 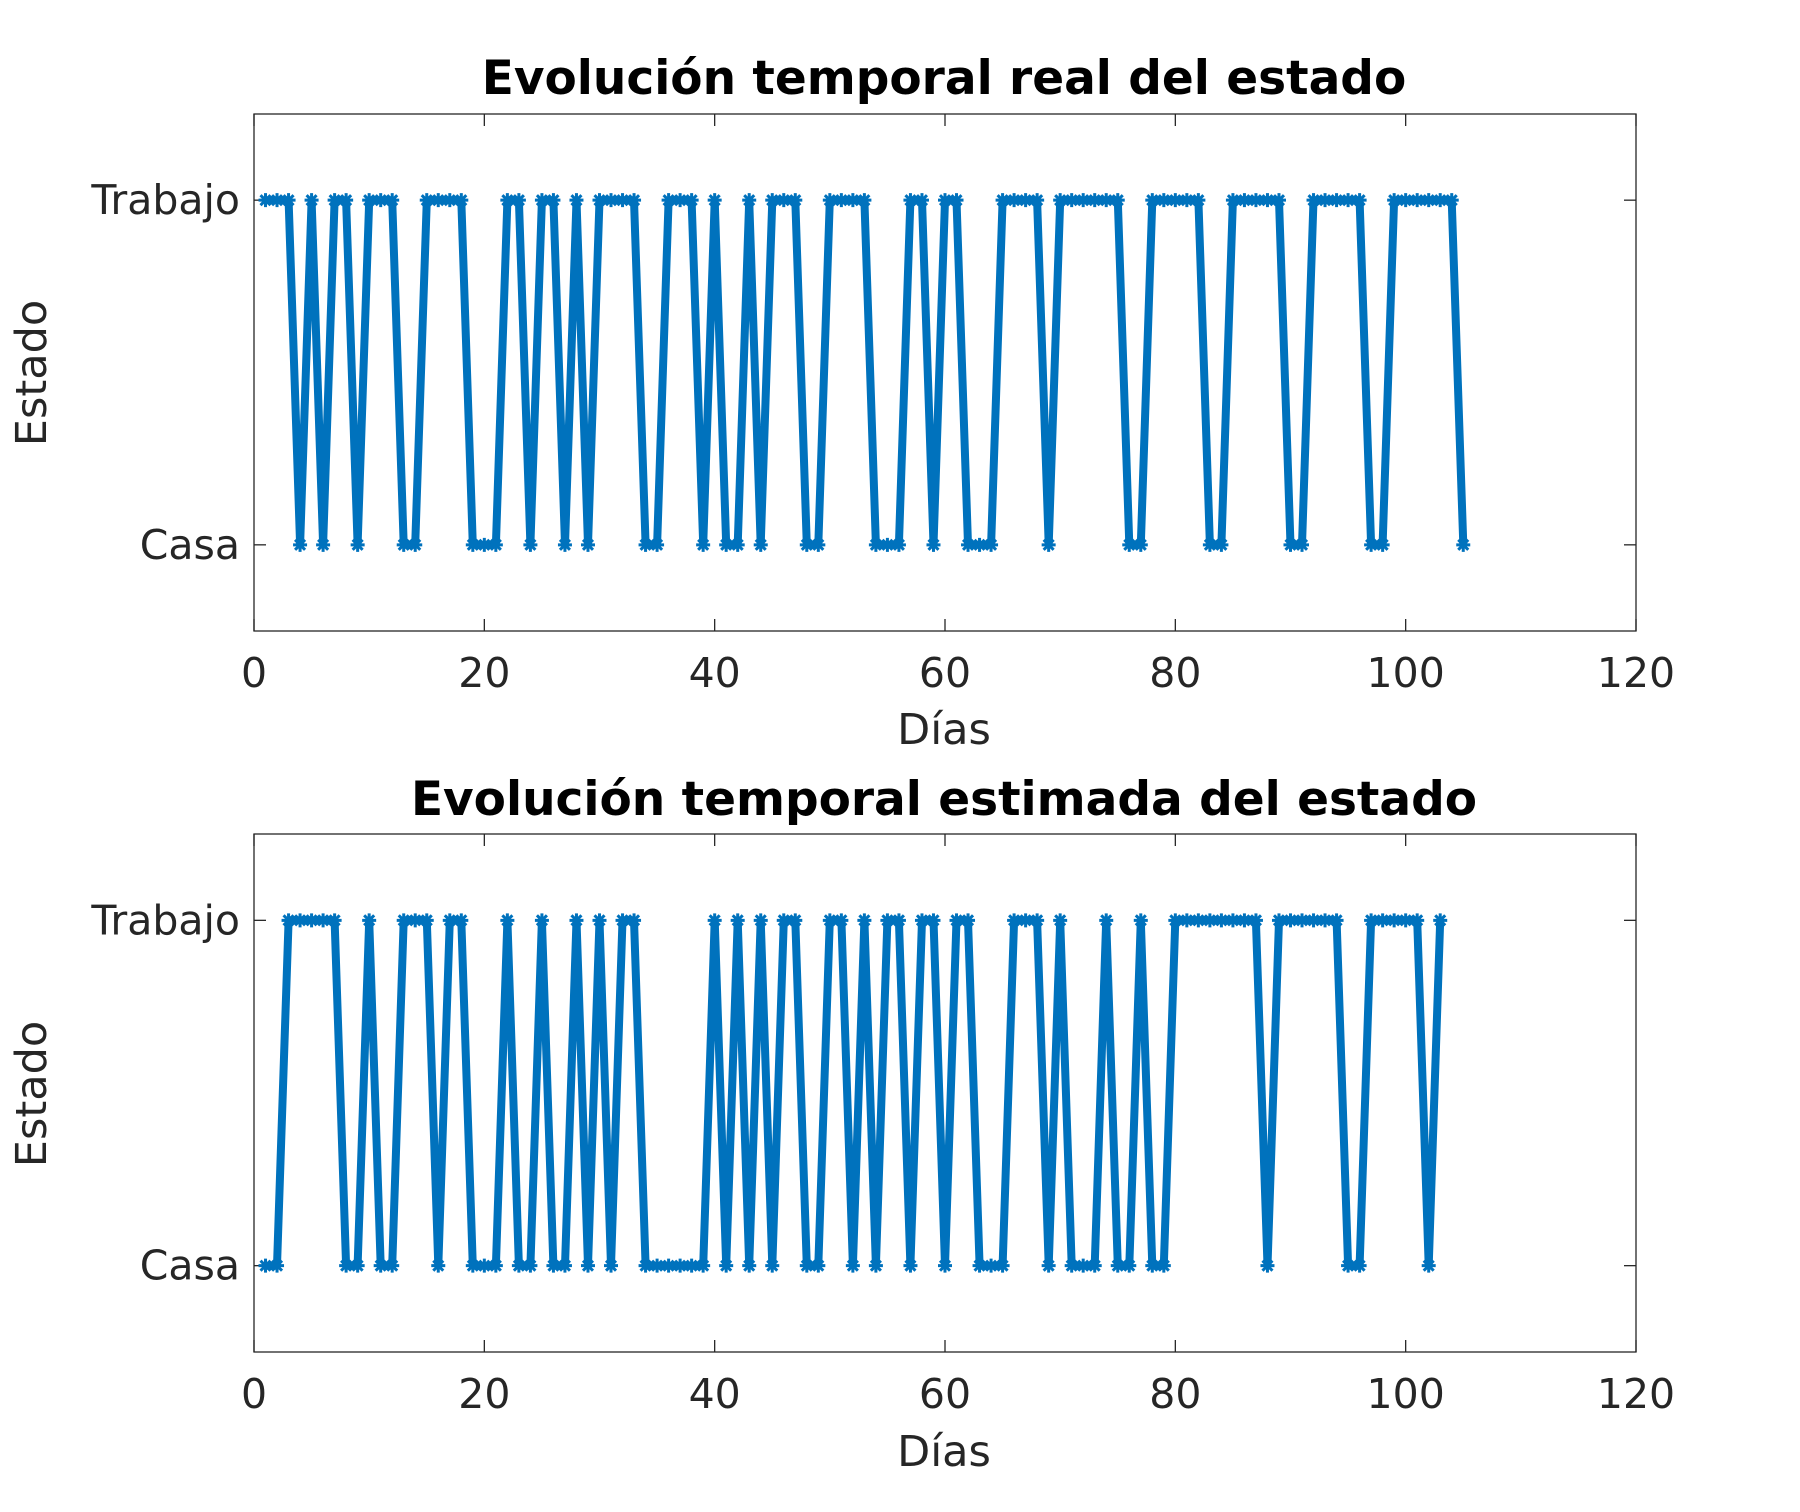 What do you see at coordinates (165, 200) in the screenshot?
I see `y-tick-label: Trabajo` at bounding box center [165, 200].